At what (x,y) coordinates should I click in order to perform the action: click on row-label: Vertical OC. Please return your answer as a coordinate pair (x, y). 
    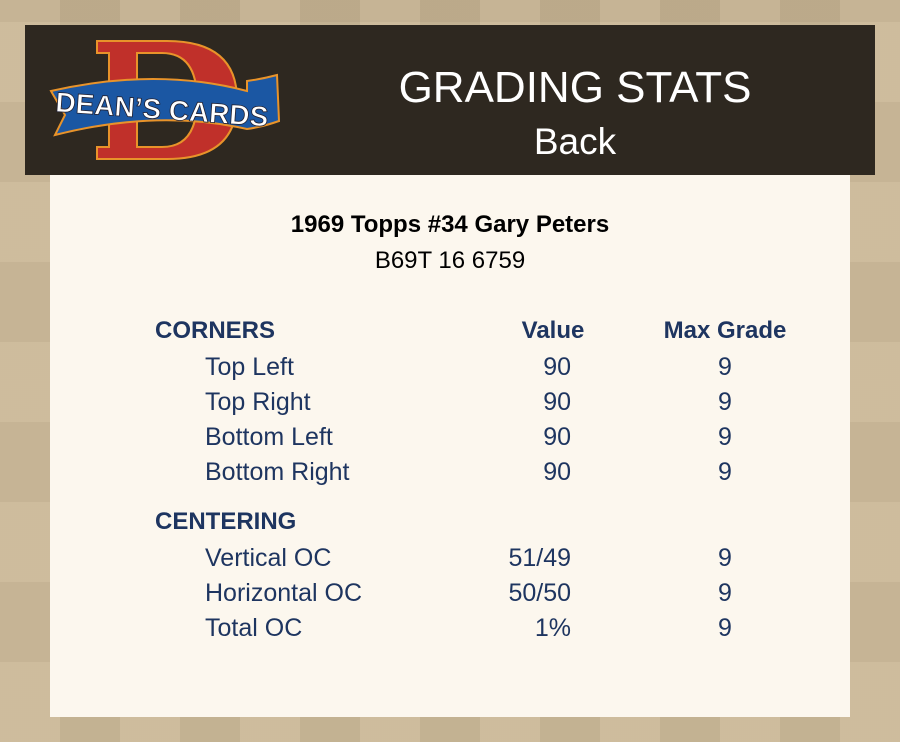
    Looking at the image, I should click on (268, 558).